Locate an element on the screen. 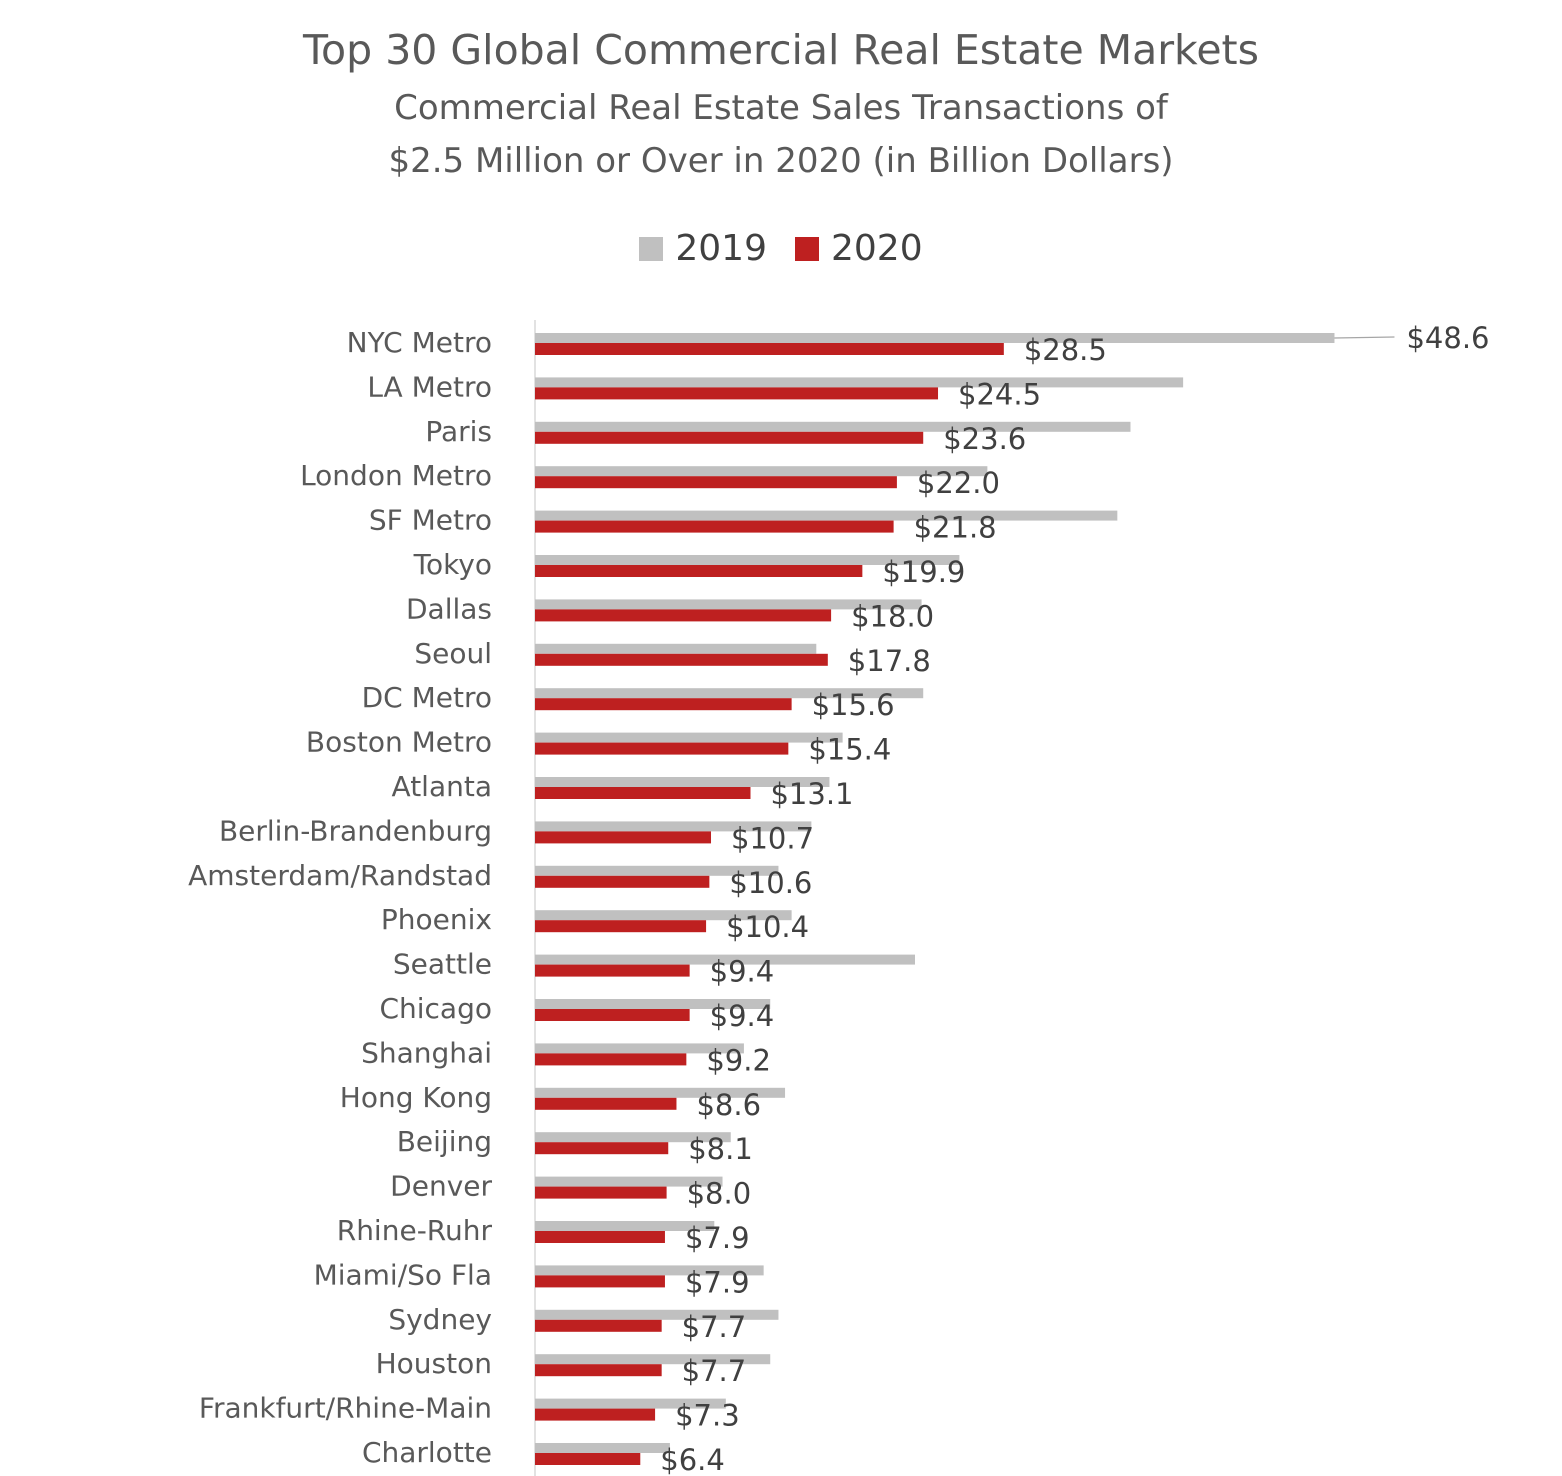 The height and width of the screenshot is (1476, 1562). value-label-2020: $28.5 is located at coordinates (1065, 350).